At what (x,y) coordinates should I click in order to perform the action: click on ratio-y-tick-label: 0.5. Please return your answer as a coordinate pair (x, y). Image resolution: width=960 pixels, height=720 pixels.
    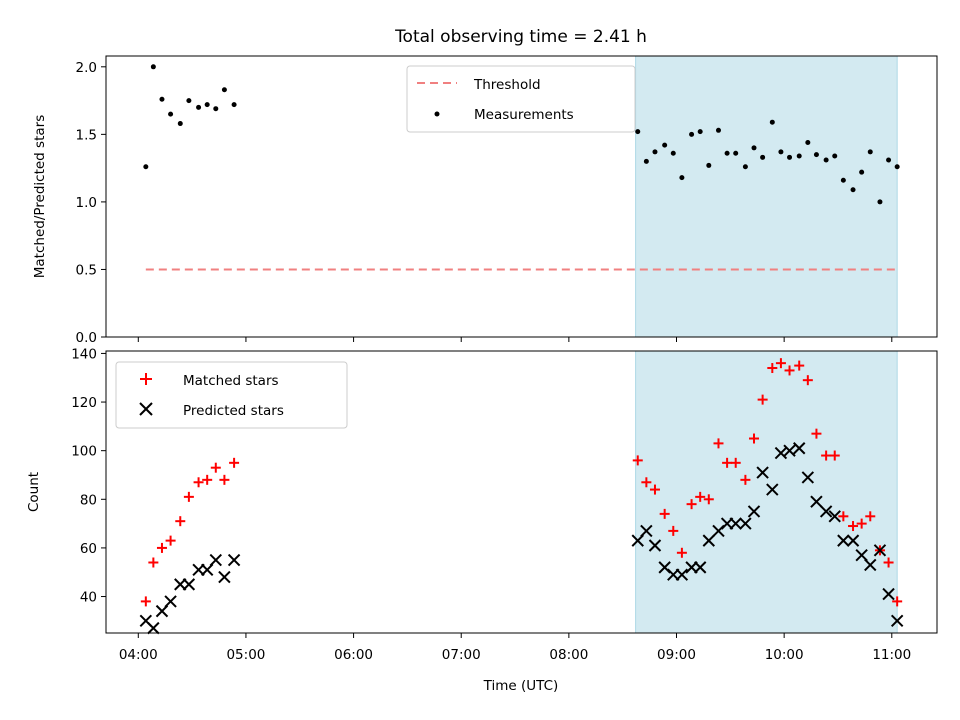
    Looking at the image, I should click on (86, 270).